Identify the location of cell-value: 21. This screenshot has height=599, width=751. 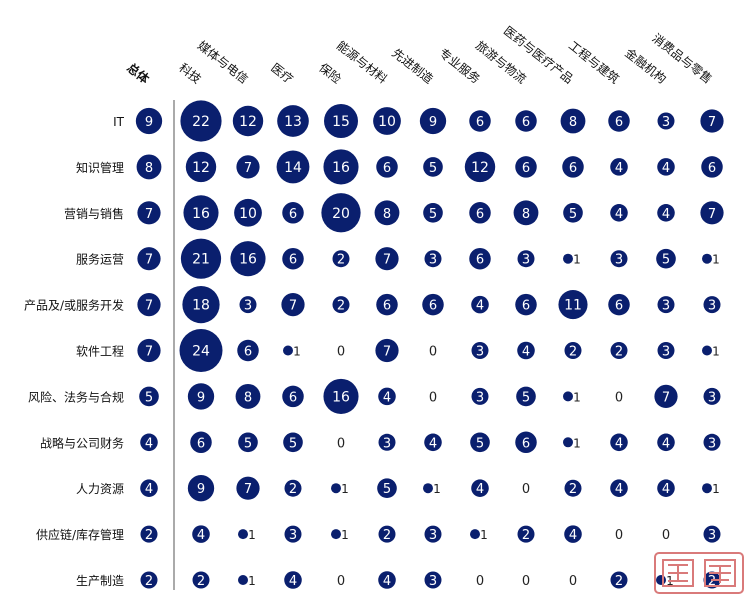
(201, 260).